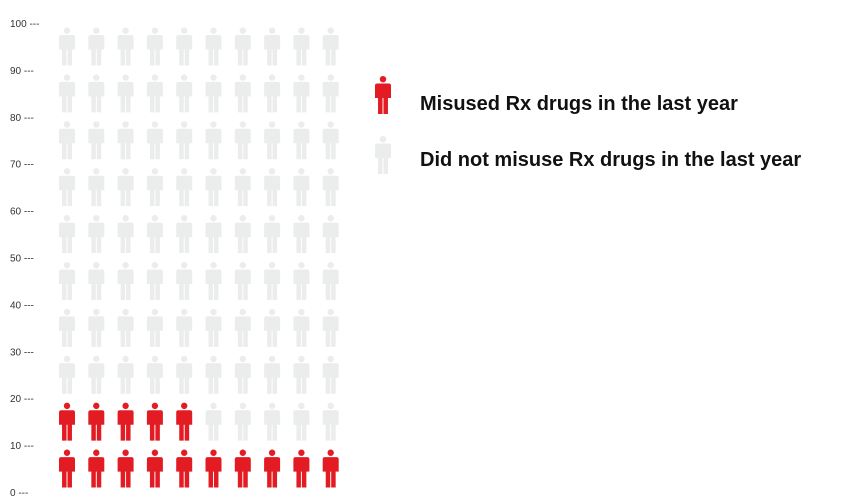 Image resolution: width=859 pixels, height=504 pixels. Describe the element at coordinates (610, 160) in the screenshot. I see `legend-label-not-misused: Did not misuse Rx drugs in the last year` at that location.